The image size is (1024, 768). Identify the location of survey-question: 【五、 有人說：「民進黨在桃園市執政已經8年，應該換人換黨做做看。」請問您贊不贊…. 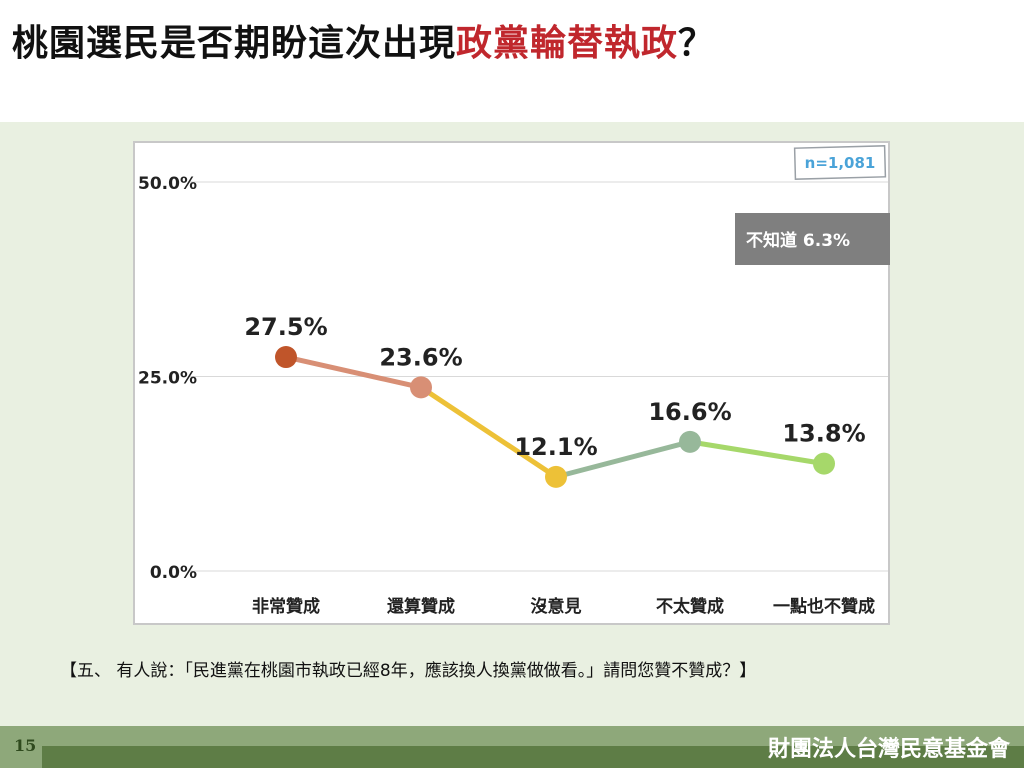
(408, 671).